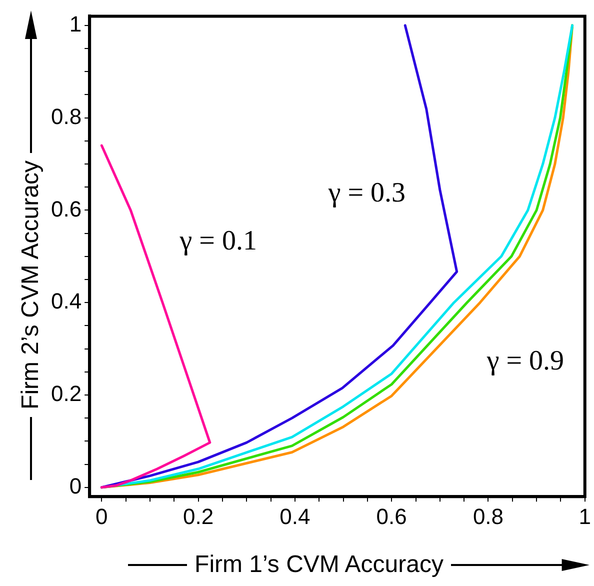 The height and width of the screenshot is (586, 594). Describe the element at coordinates (75, 24) in the screenshot. I see `y-tick-label: 1` at that location.